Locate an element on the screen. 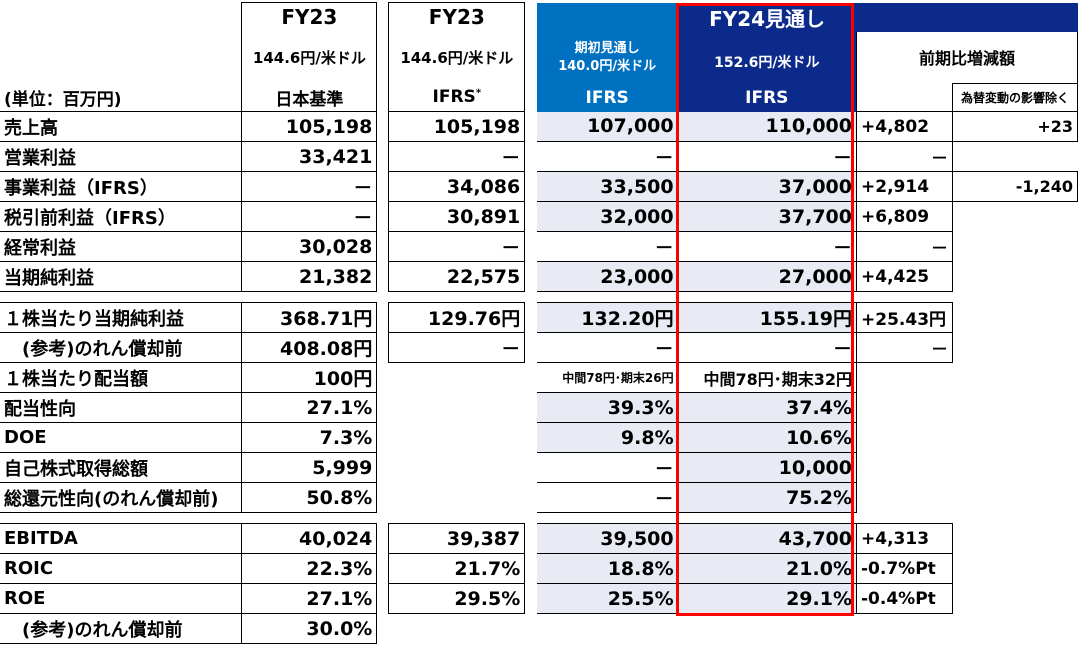  row-label: １株当たり配当額 is located at coordinates (121, 377).